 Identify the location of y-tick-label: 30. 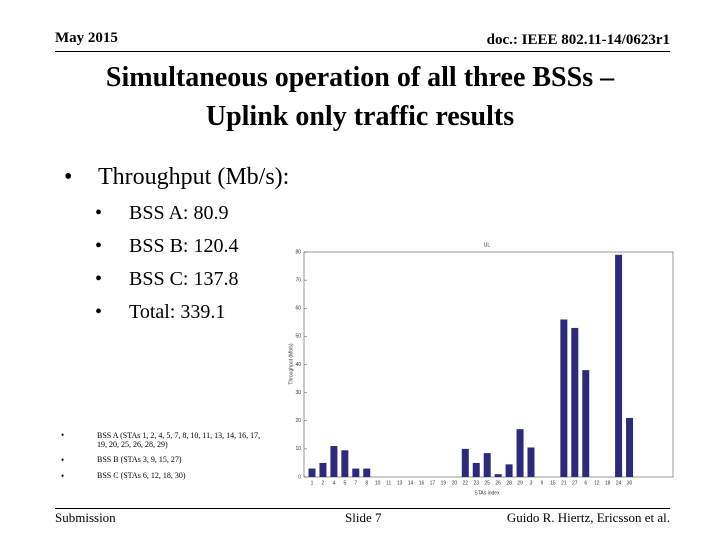
(298, 393).